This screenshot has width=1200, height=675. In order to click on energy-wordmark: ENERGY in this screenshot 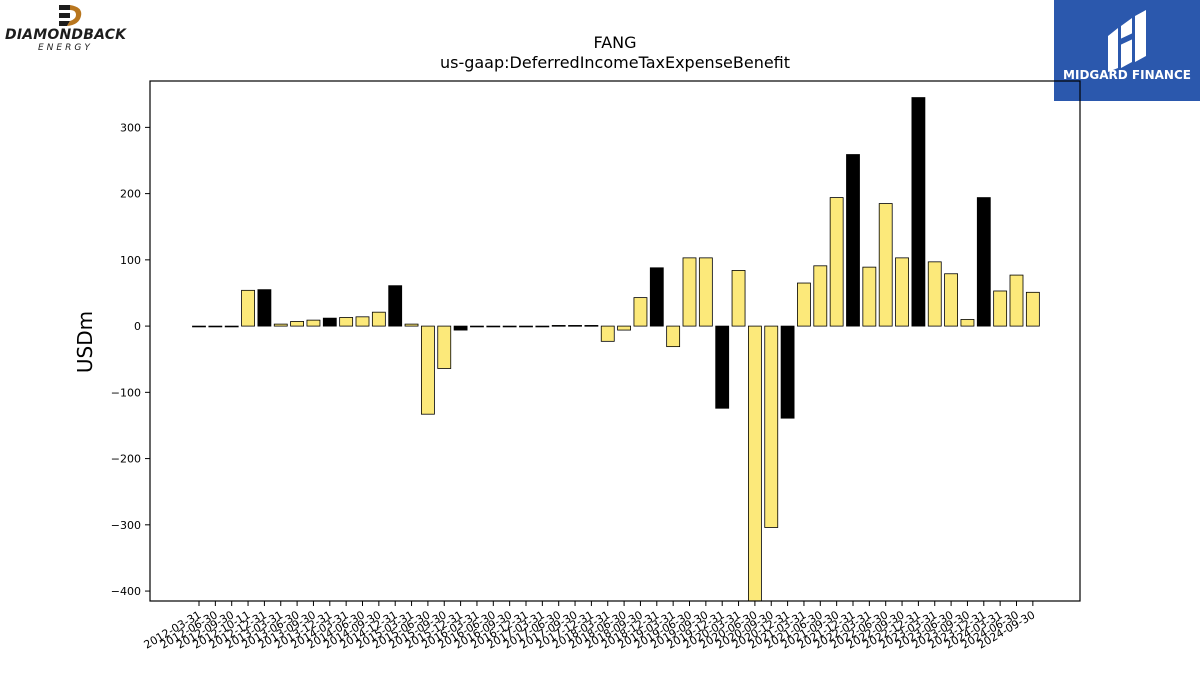, I will do `click(65, 48)`.